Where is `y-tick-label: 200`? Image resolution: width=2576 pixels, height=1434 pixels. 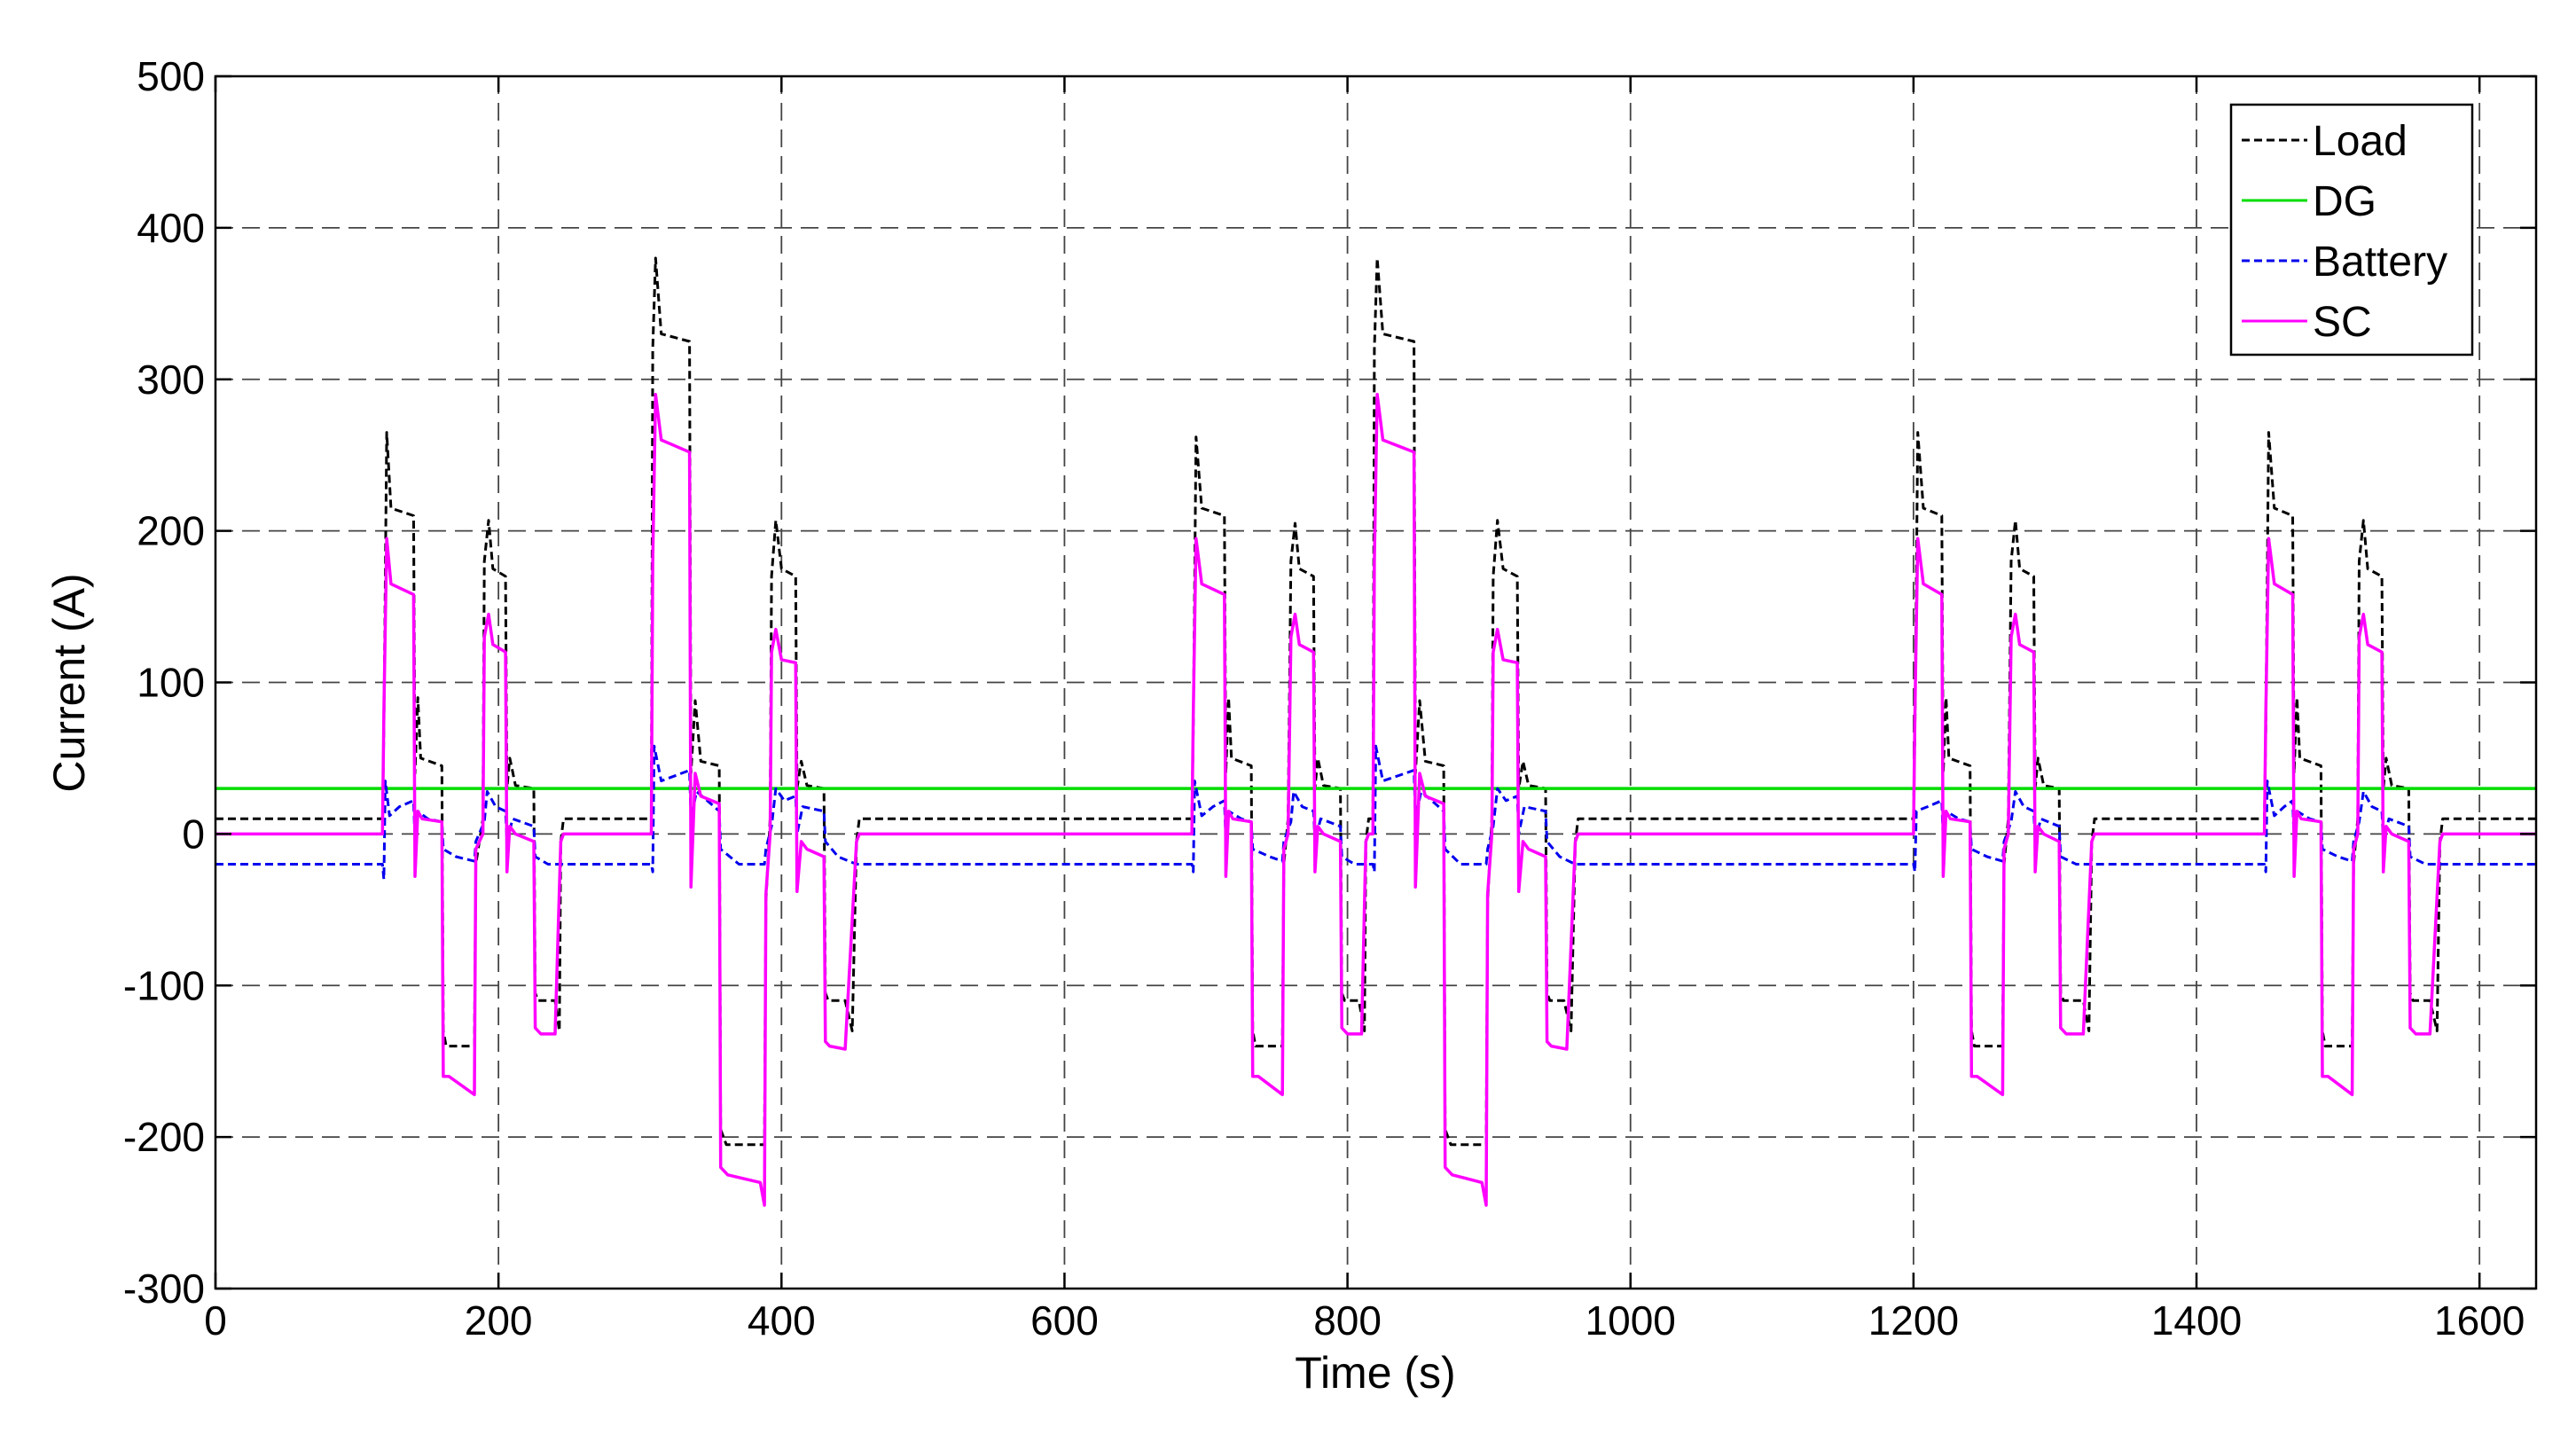
y-tick-label: 200 is located at coordinates (171, 531).